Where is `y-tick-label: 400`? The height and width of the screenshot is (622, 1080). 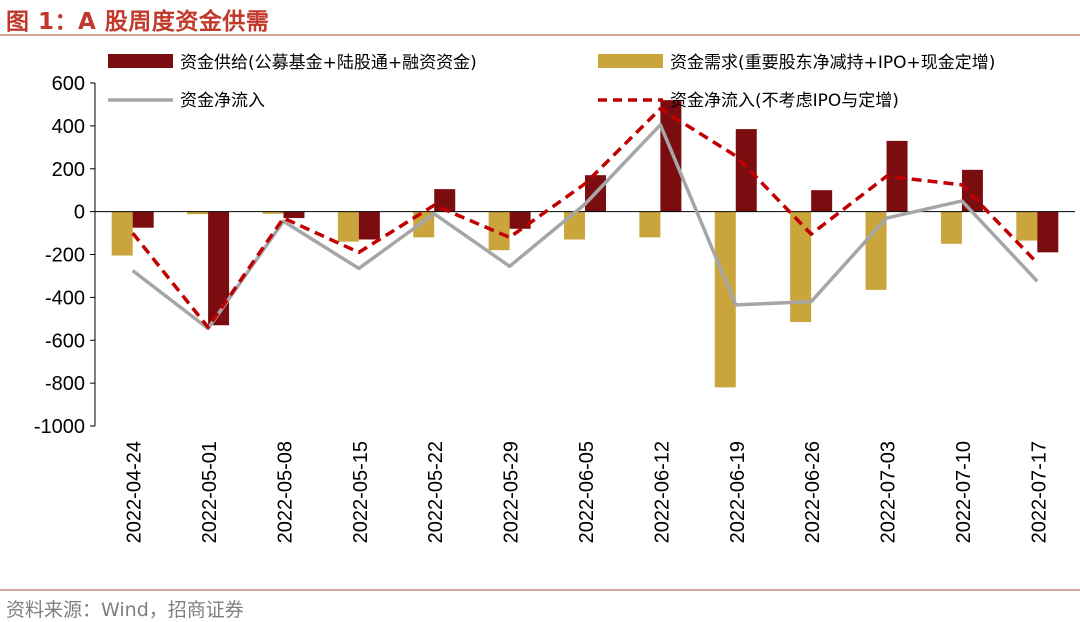 y-tick-label: 400 is located at coordinates (68, 127).